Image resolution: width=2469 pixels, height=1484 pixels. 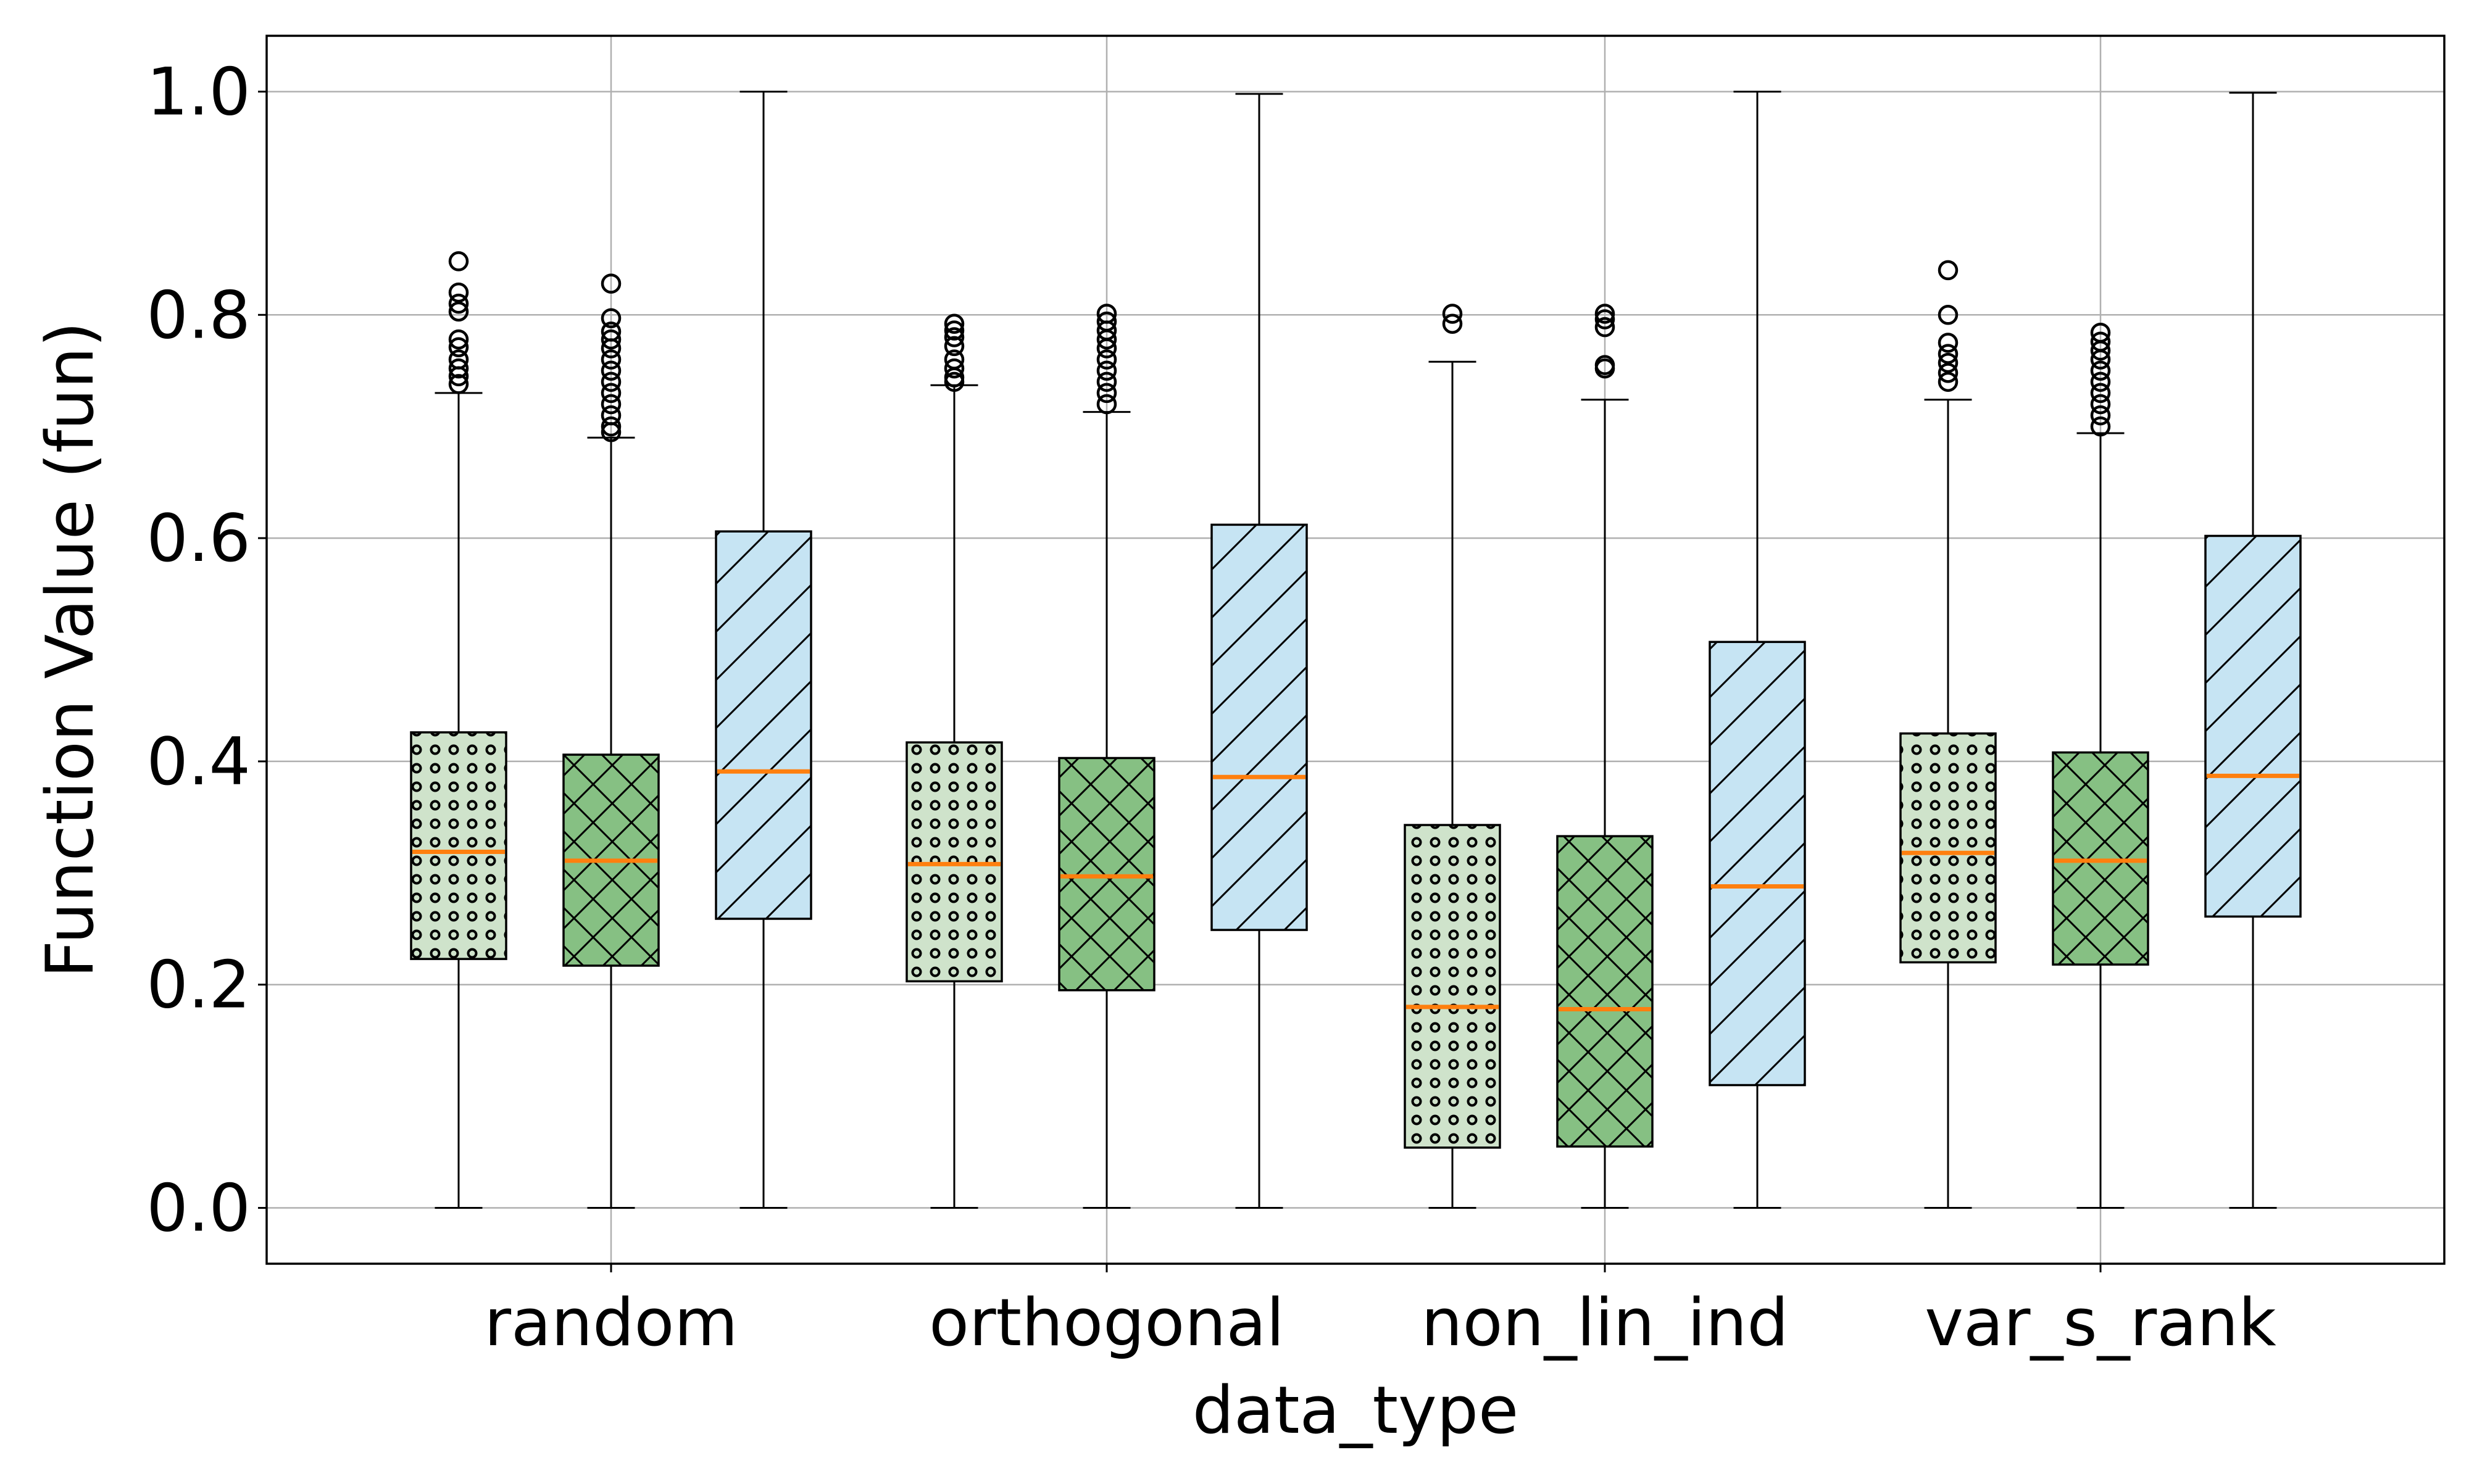 What do you see at coordinates (1604, 1323) in the screenshot?
I see `x-tick-label: non_lin_ind` at bounding box center [1604, 1323].